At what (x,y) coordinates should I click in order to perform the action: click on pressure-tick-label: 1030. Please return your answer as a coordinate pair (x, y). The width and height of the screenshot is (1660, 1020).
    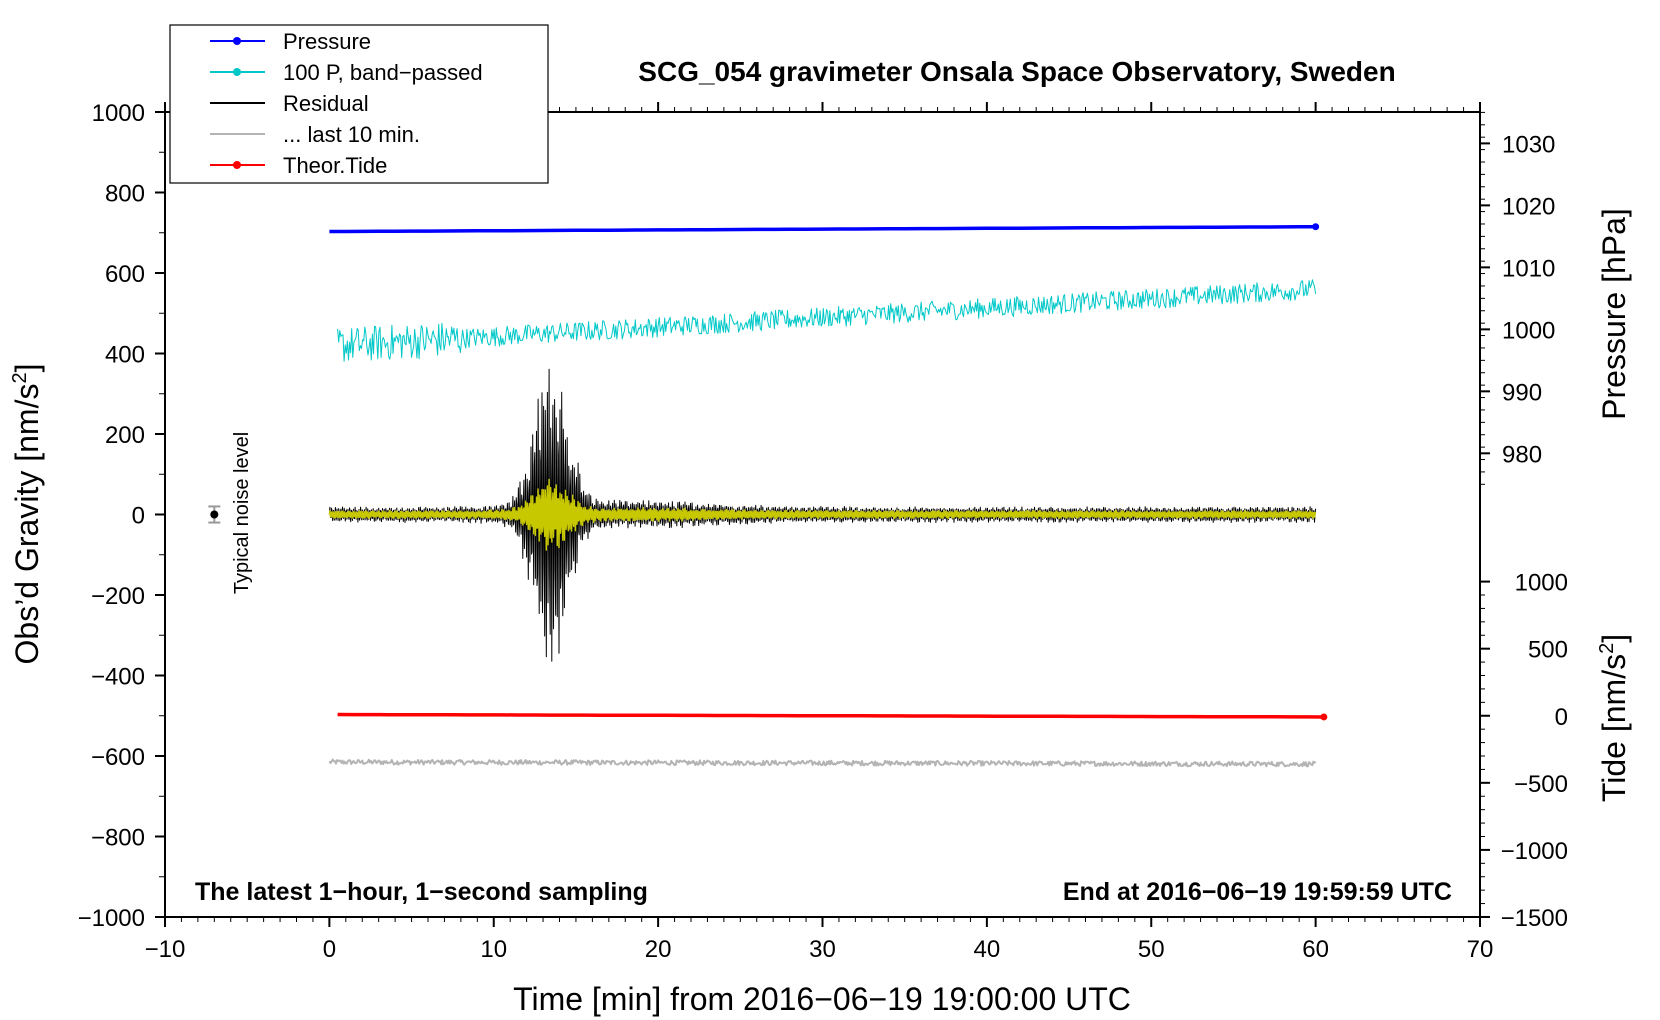
    Looking at the image, I should click on (1528, 144).